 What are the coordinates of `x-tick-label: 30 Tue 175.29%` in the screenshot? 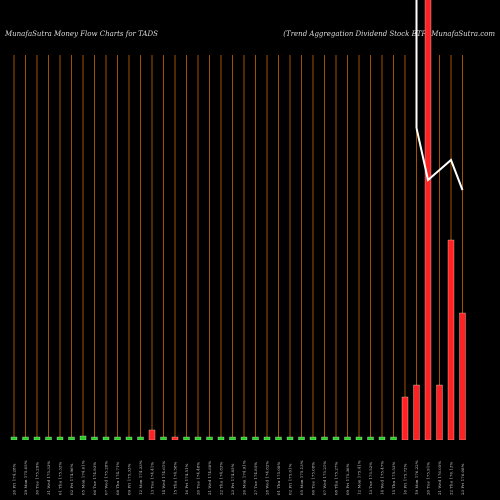 It's located at (37, 478).